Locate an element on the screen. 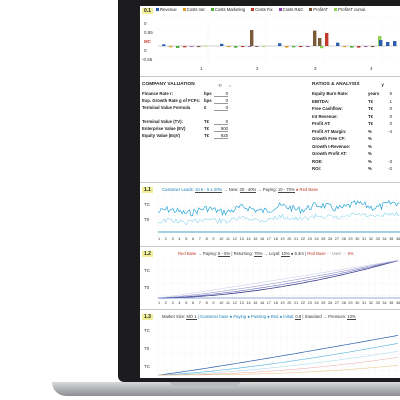  legend-item: ProfitAT cumul. is located at coordinates (350, 9).